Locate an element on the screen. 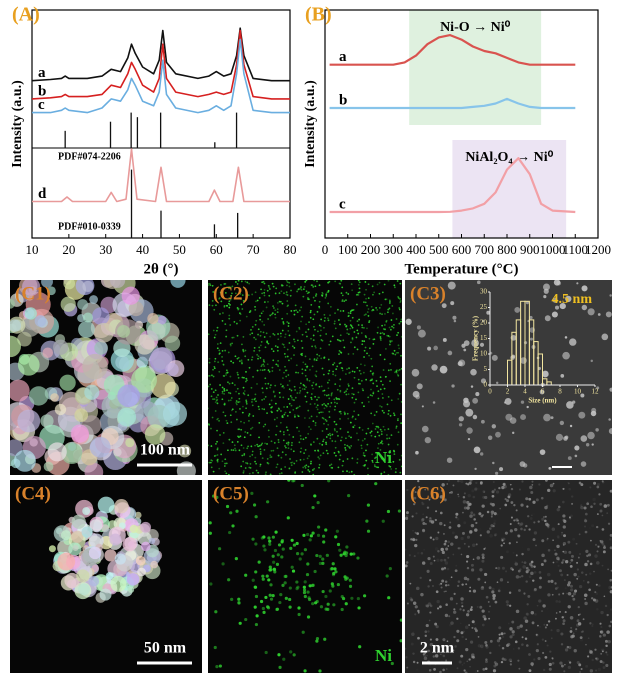 This screenshot has width=620, height=677. x-tick-label: 1200 is located at coordinates (598, 249).